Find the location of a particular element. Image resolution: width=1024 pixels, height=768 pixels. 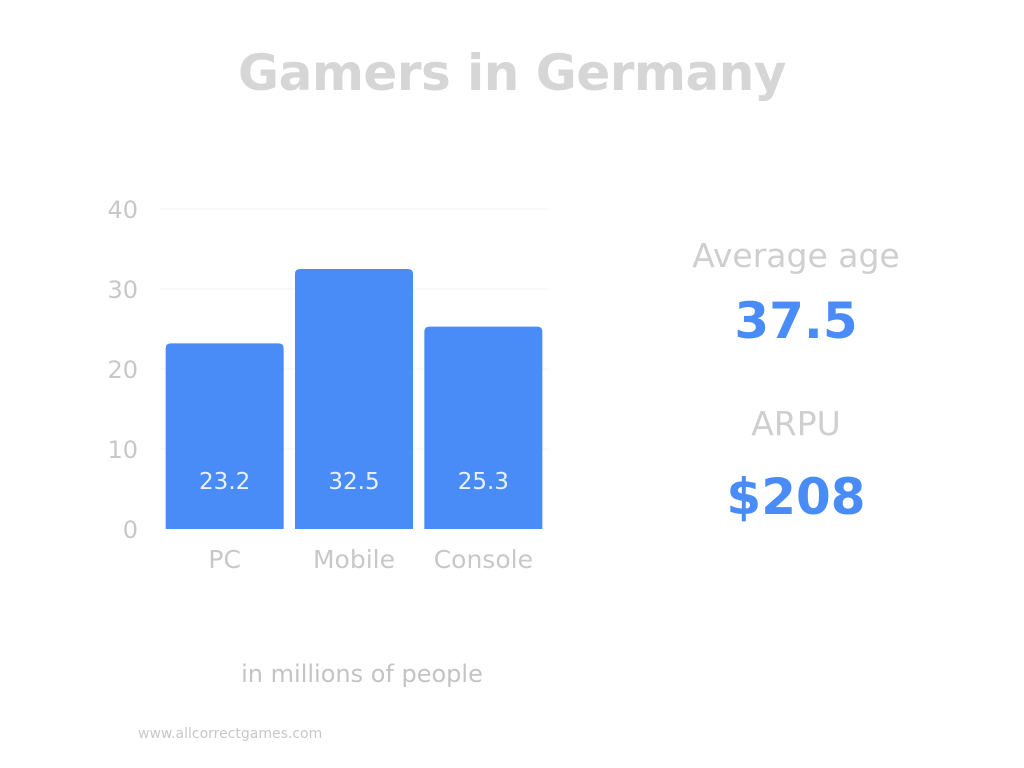

arpu-value: $208 is located at coordinates (796, 497).